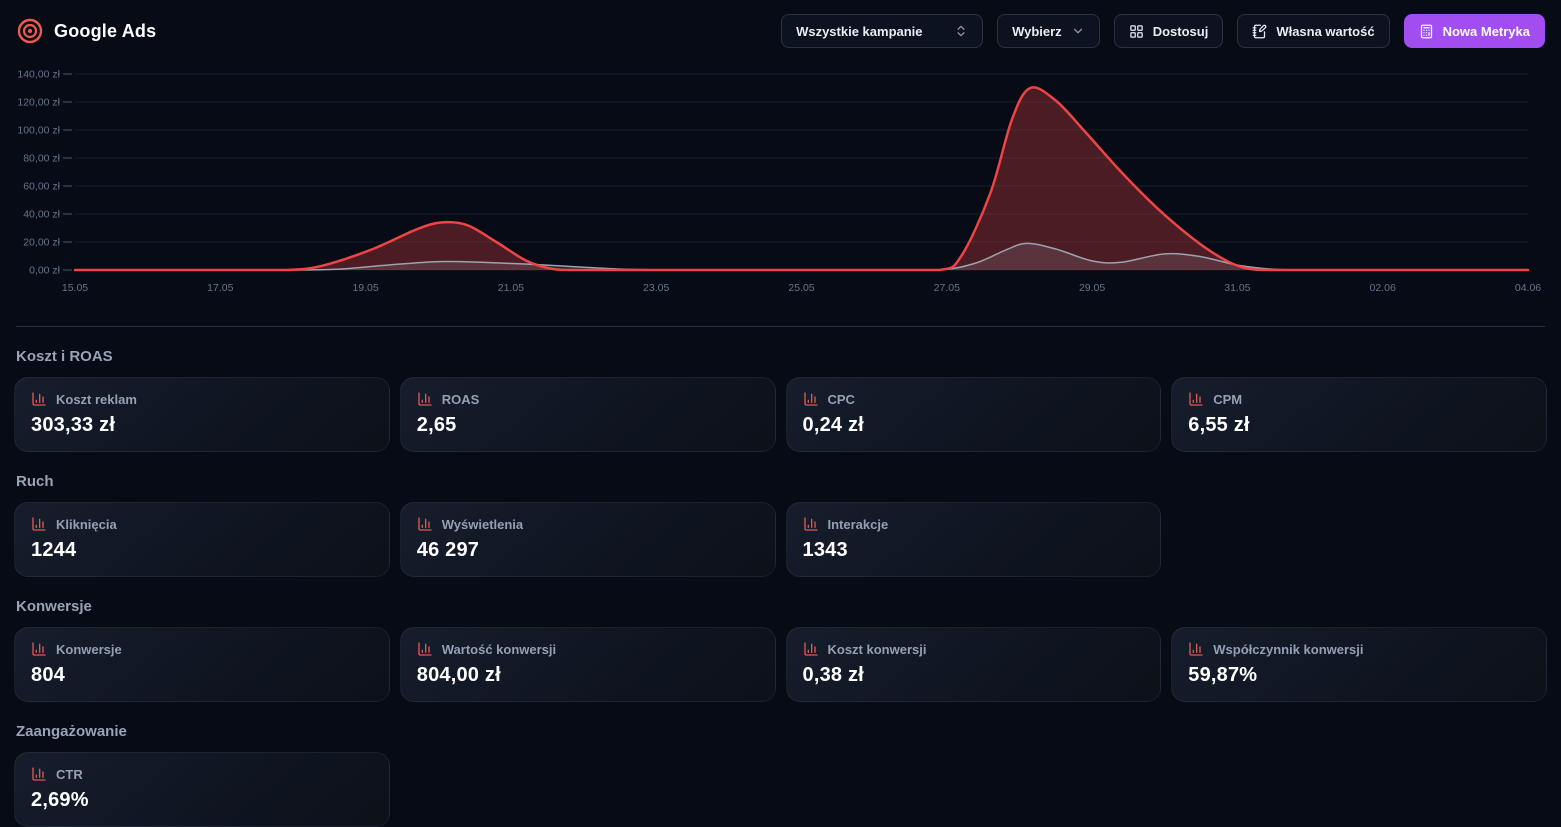 This screenshot has height=827, width=1561. I want to click on metric-card-header: CPM, so click(1359, 399).